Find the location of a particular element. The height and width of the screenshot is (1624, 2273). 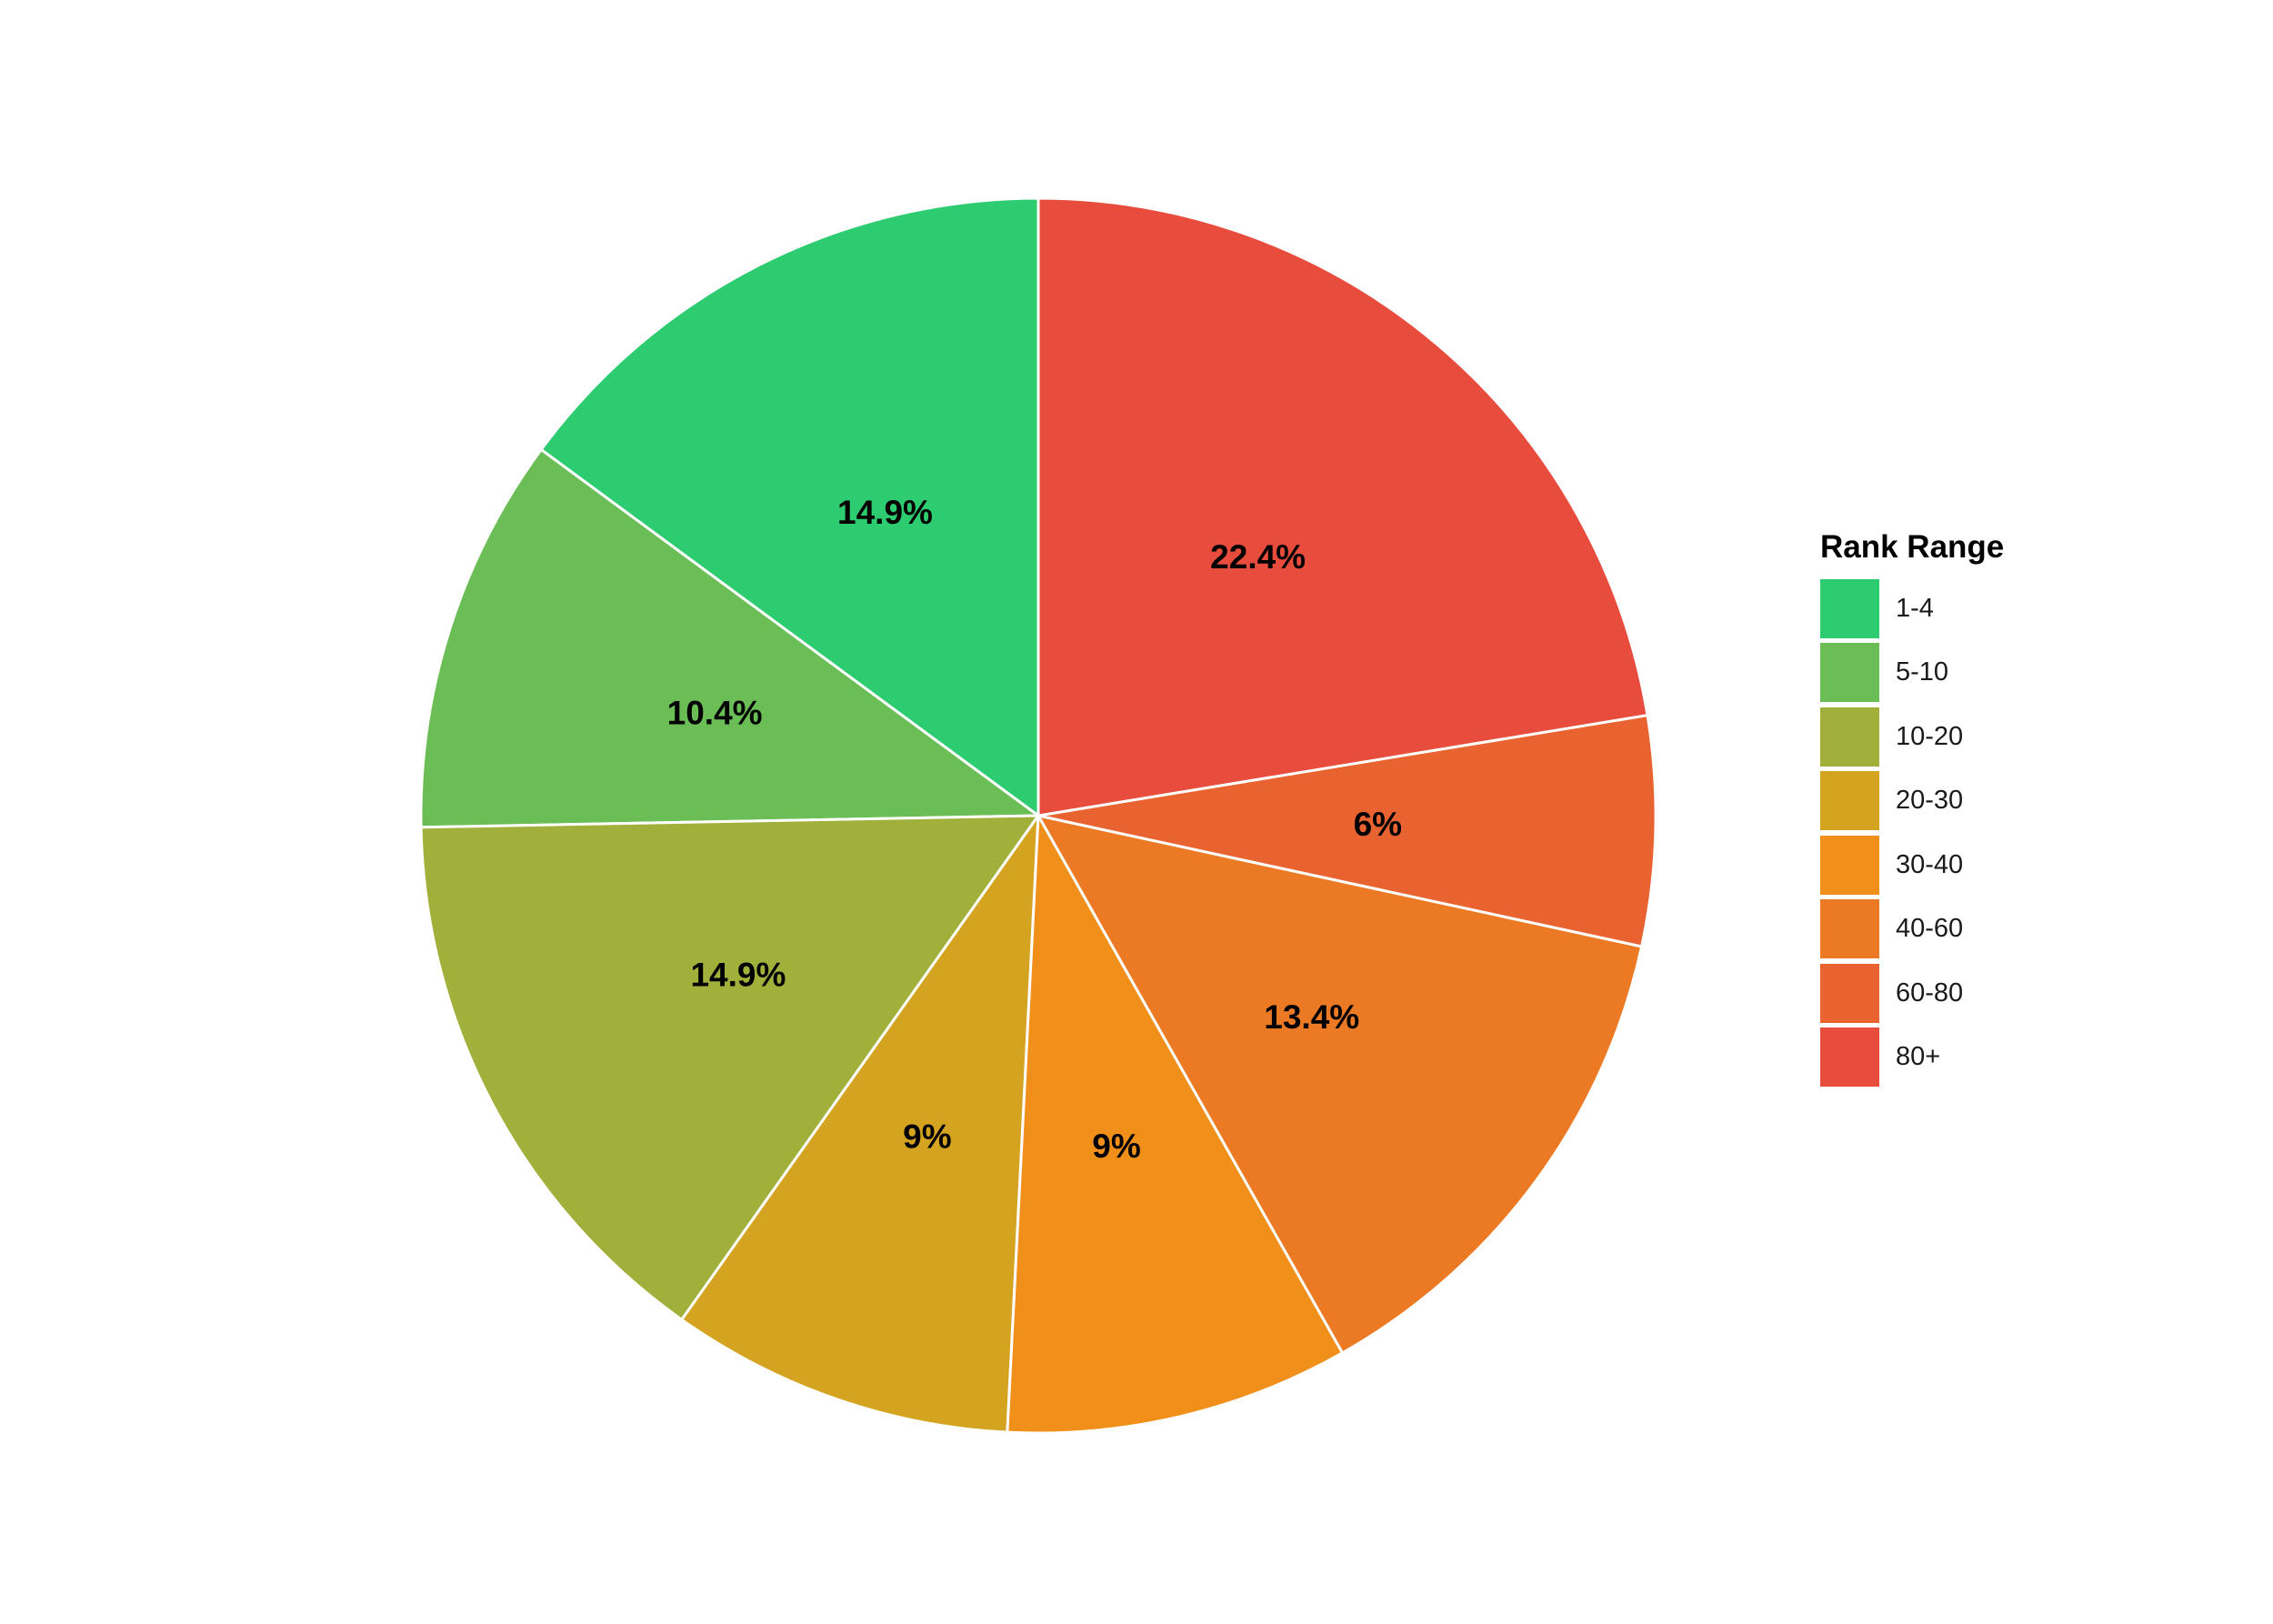

legend-title: Rank Range is located at coordinates (1912, 547).